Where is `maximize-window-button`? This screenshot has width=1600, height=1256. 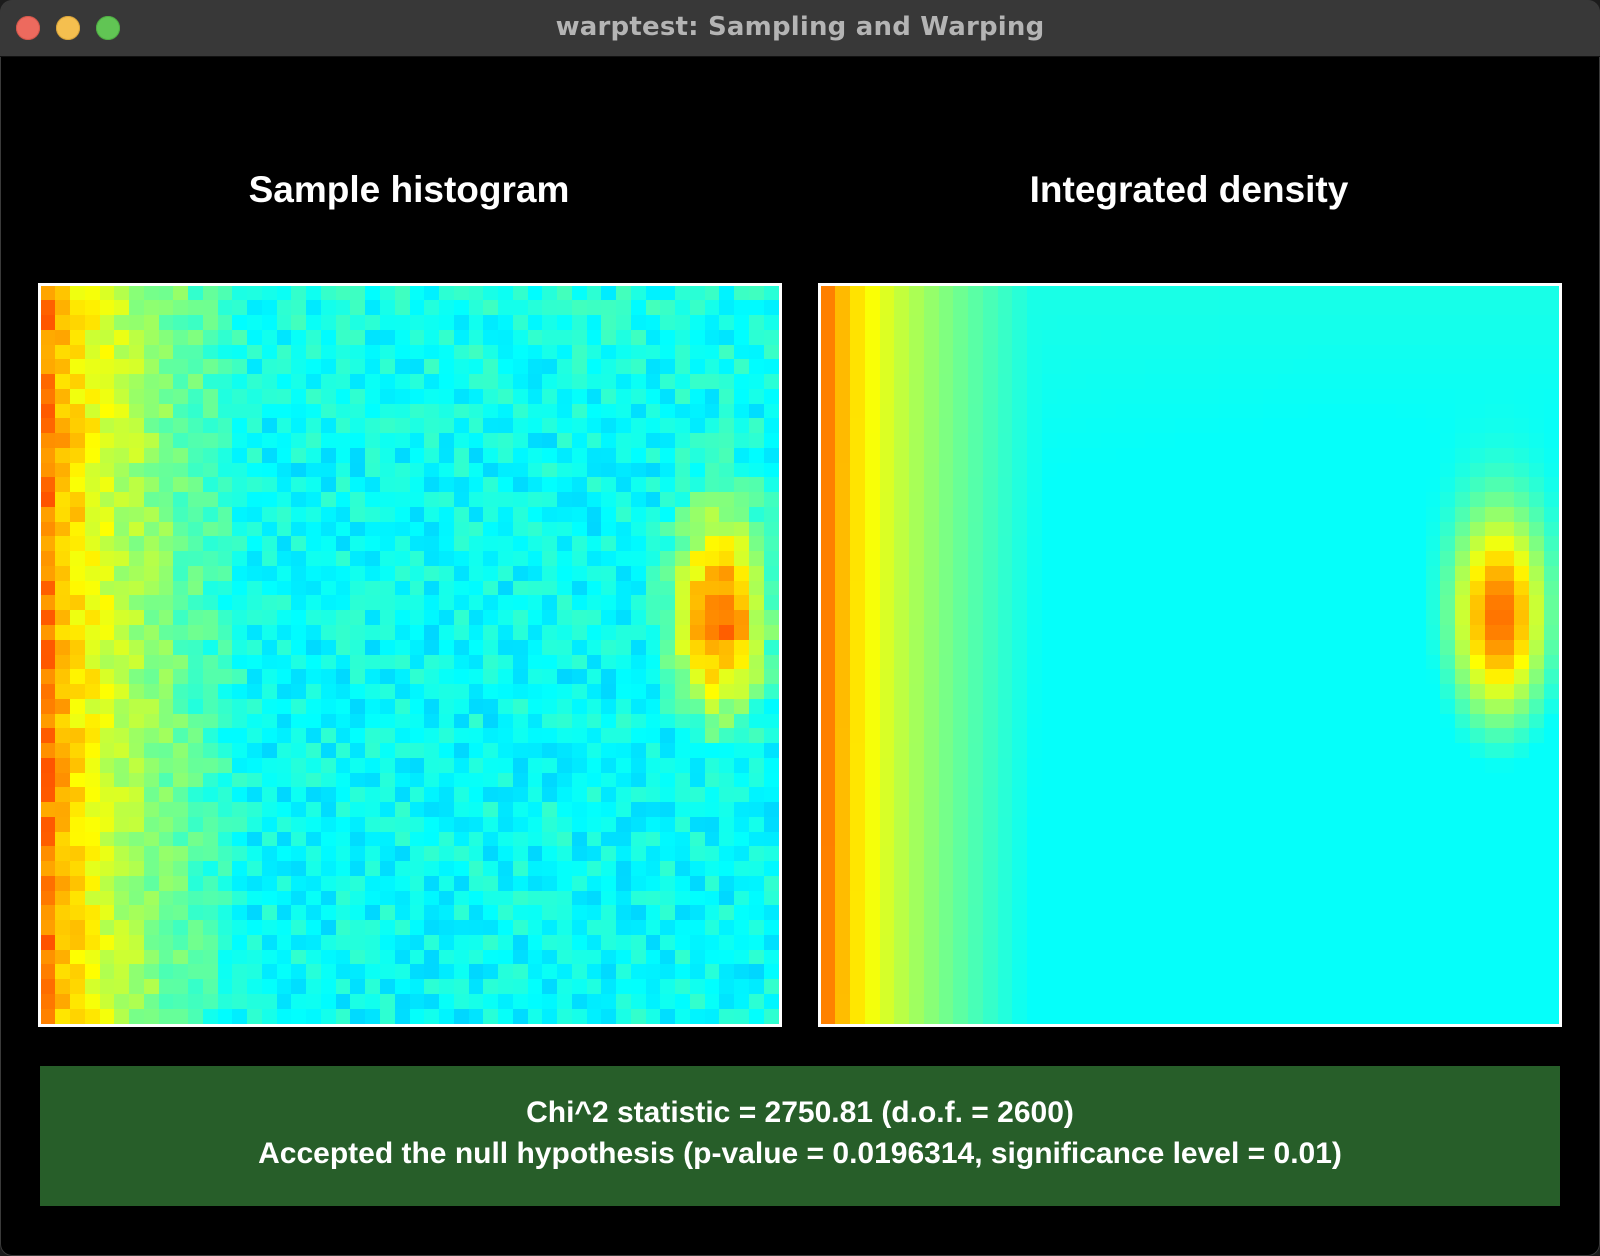 maximize-window-button is located at coordinates (108, 28).